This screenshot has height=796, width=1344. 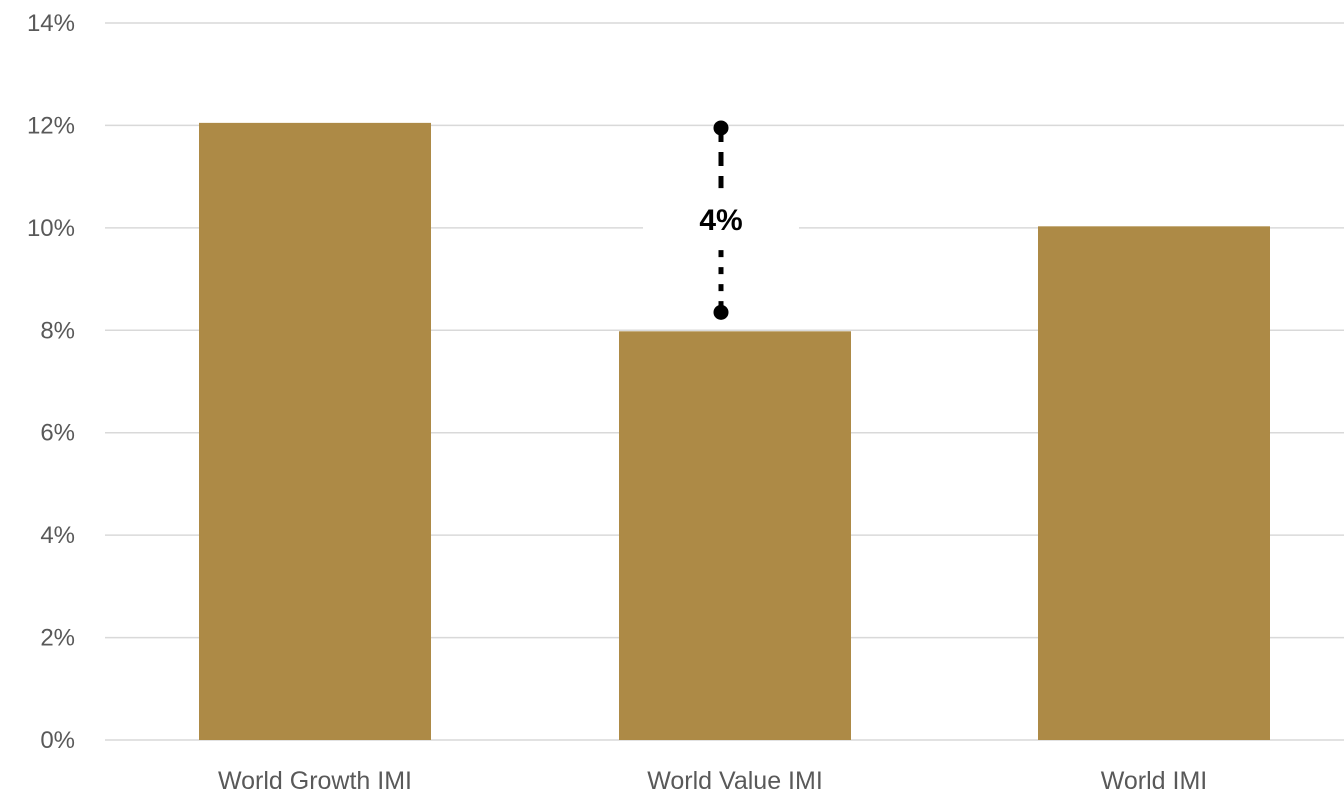 I want to click on annotation-dot-top, so click(x=721, y=128).